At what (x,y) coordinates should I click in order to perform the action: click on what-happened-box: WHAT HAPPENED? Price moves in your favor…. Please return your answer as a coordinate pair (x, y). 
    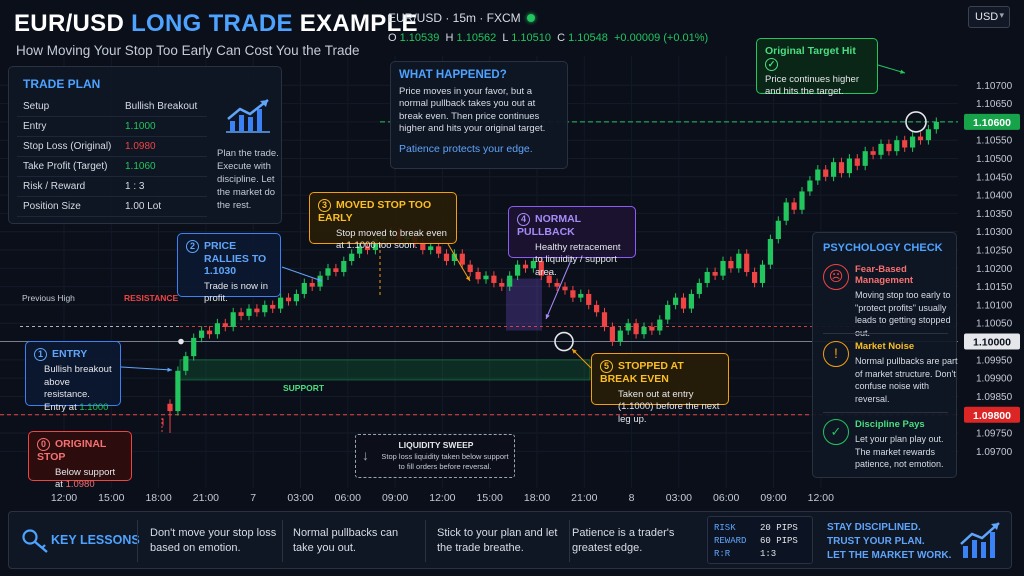
    Looking at the image, I should click on (479, 115).